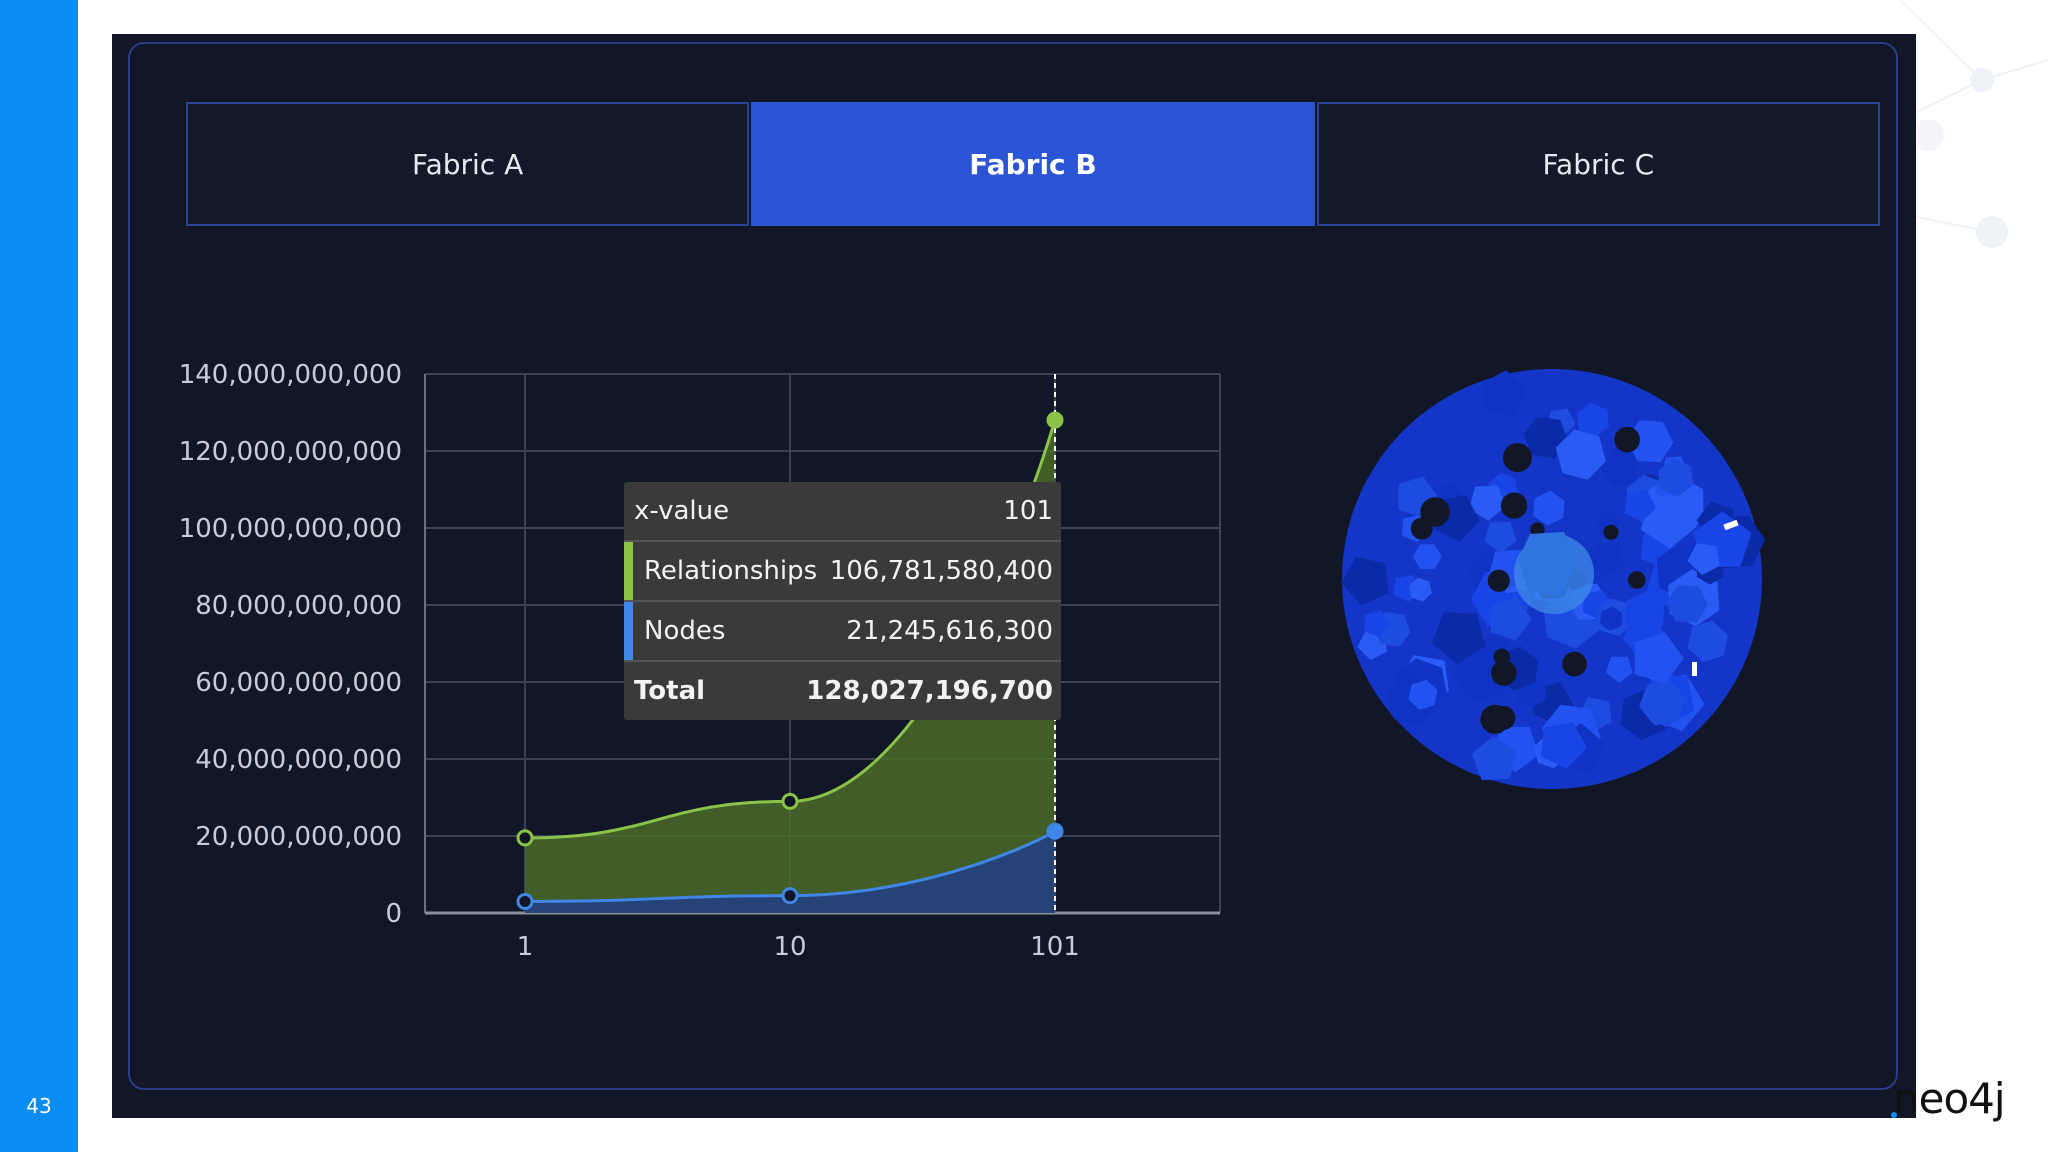  Describe the element at coordinates (789, 947) in the screenshot. I see `x-tick-label: 10` at that location.